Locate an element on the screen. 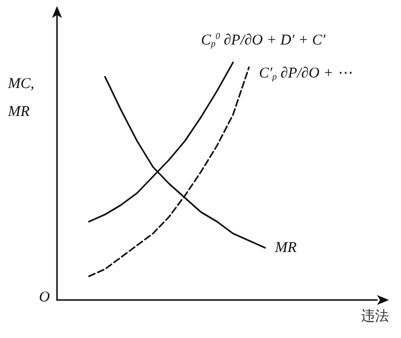  text: Cp0 ∂P/∂O + D′ + C′ is located at coordinates (263, 39).